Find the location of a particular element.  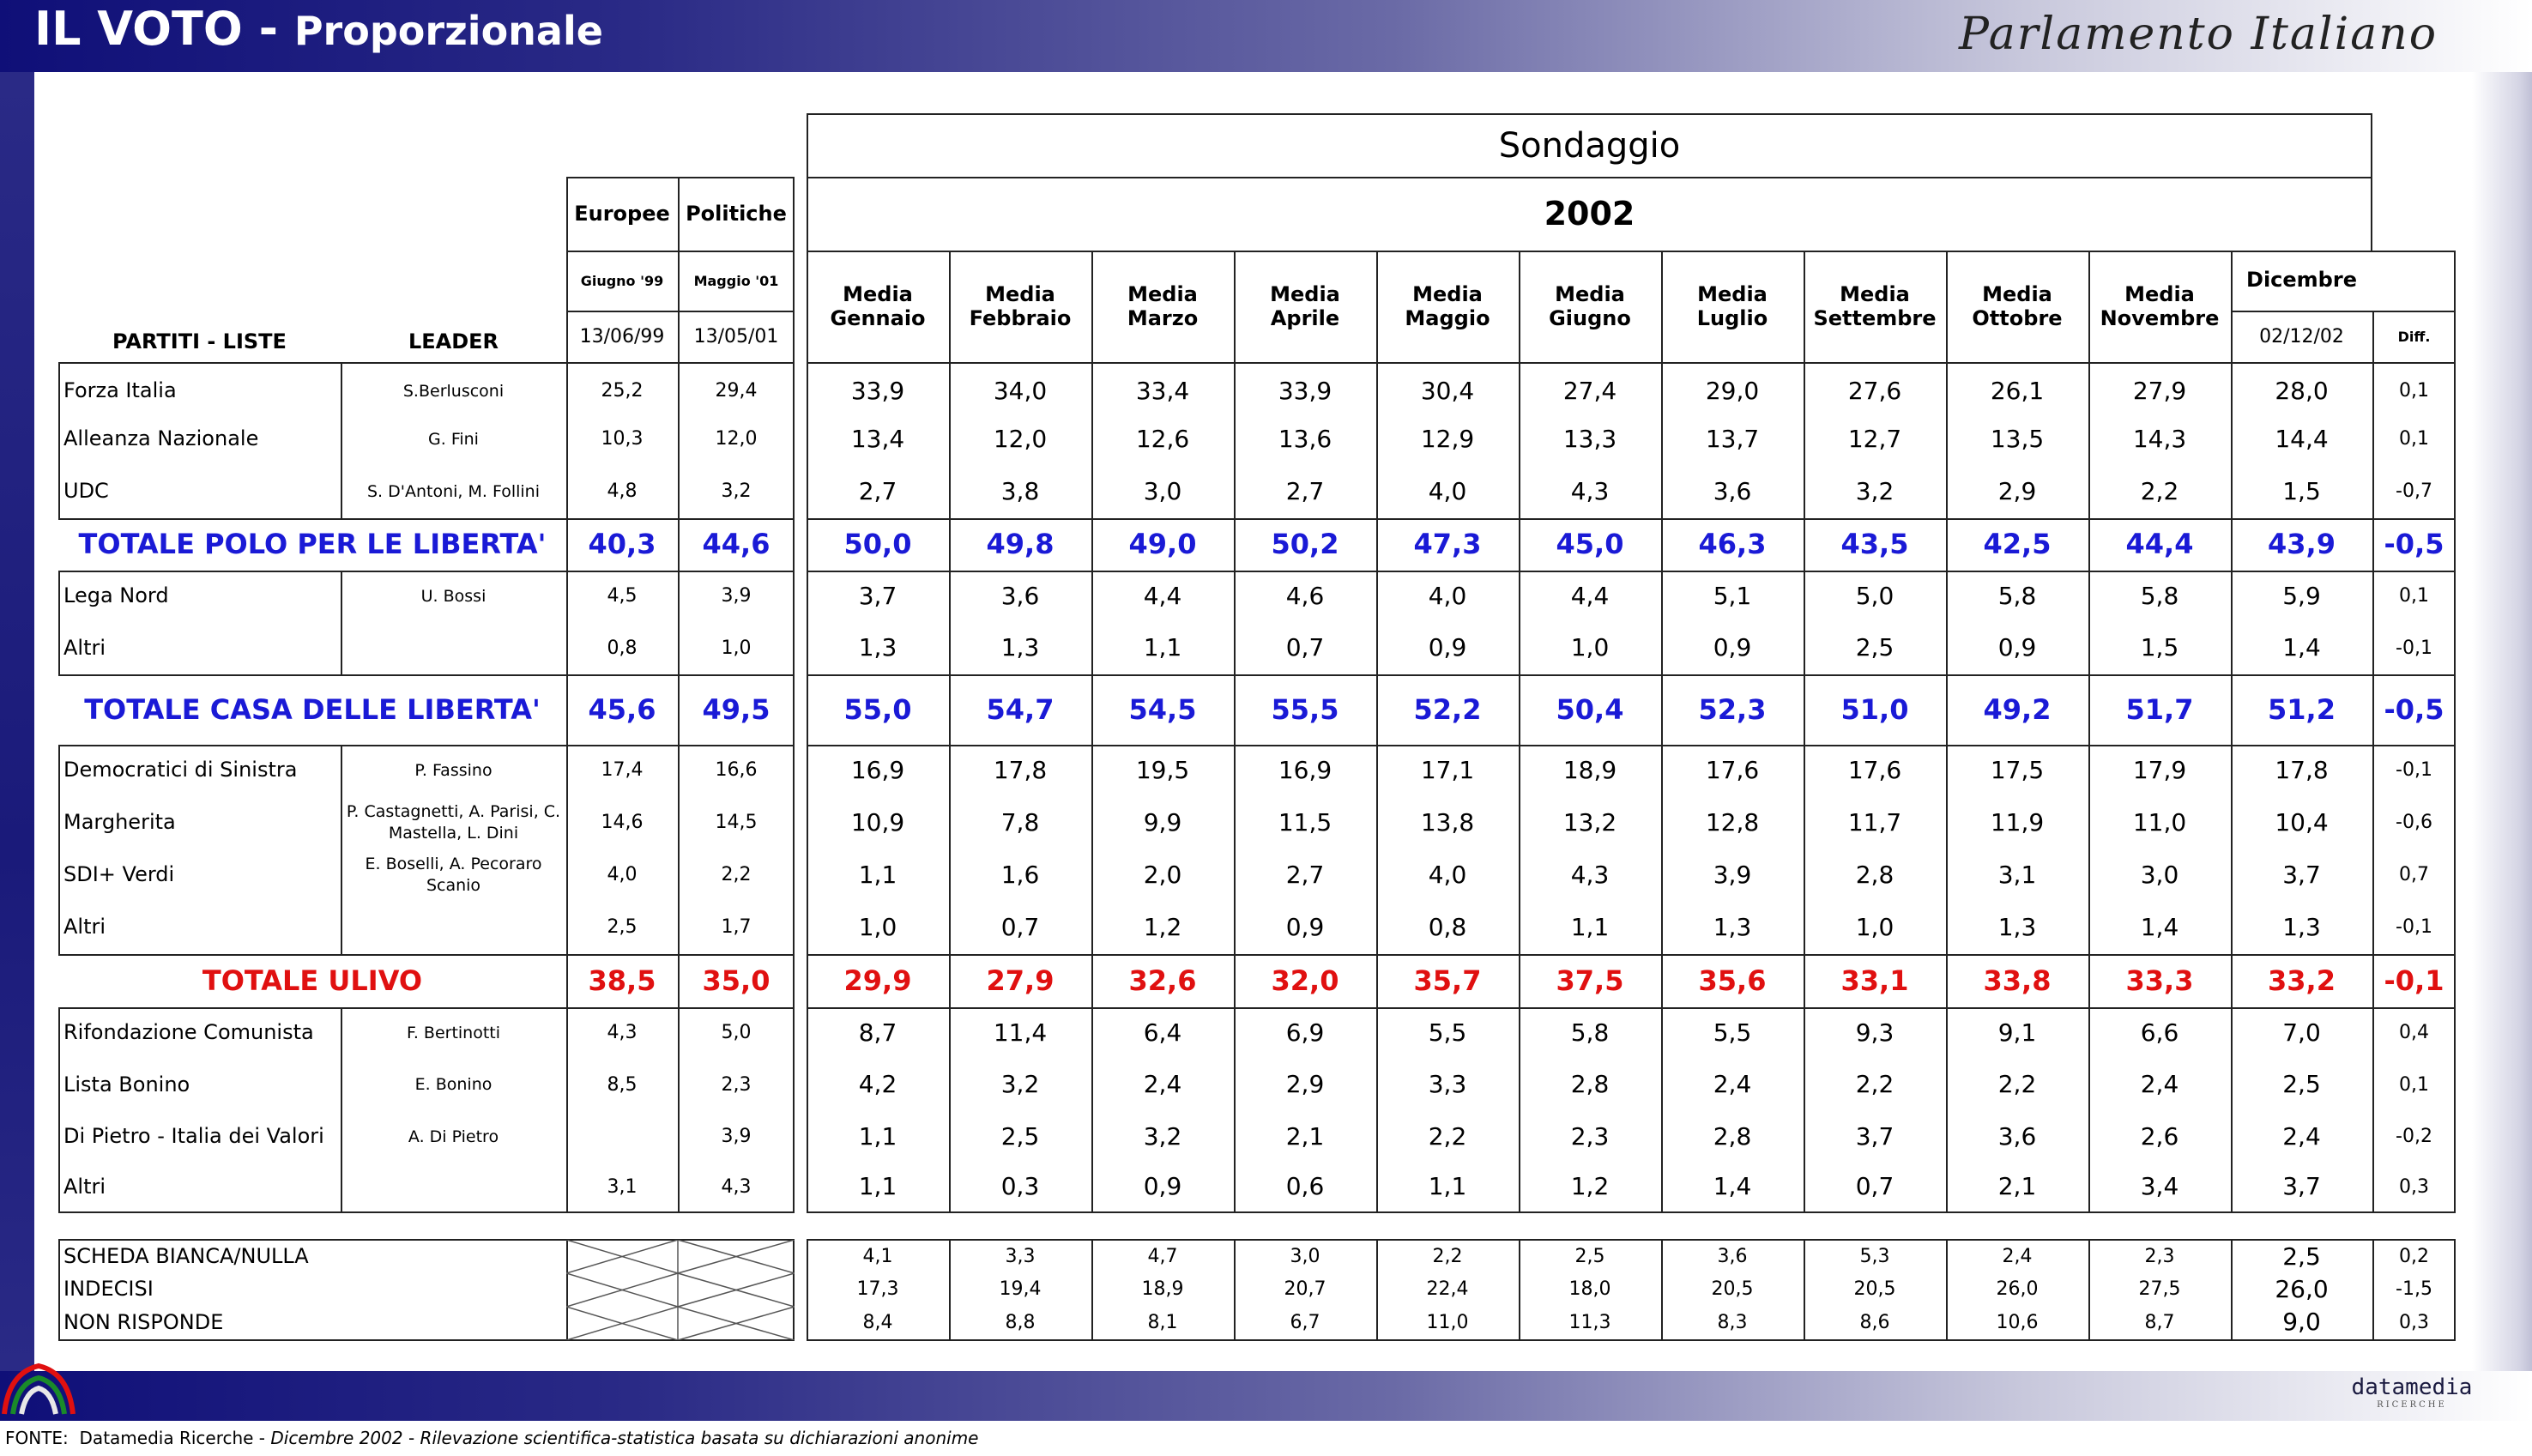

total-month-value: 33,3 is located at coordinates (2159, 980).